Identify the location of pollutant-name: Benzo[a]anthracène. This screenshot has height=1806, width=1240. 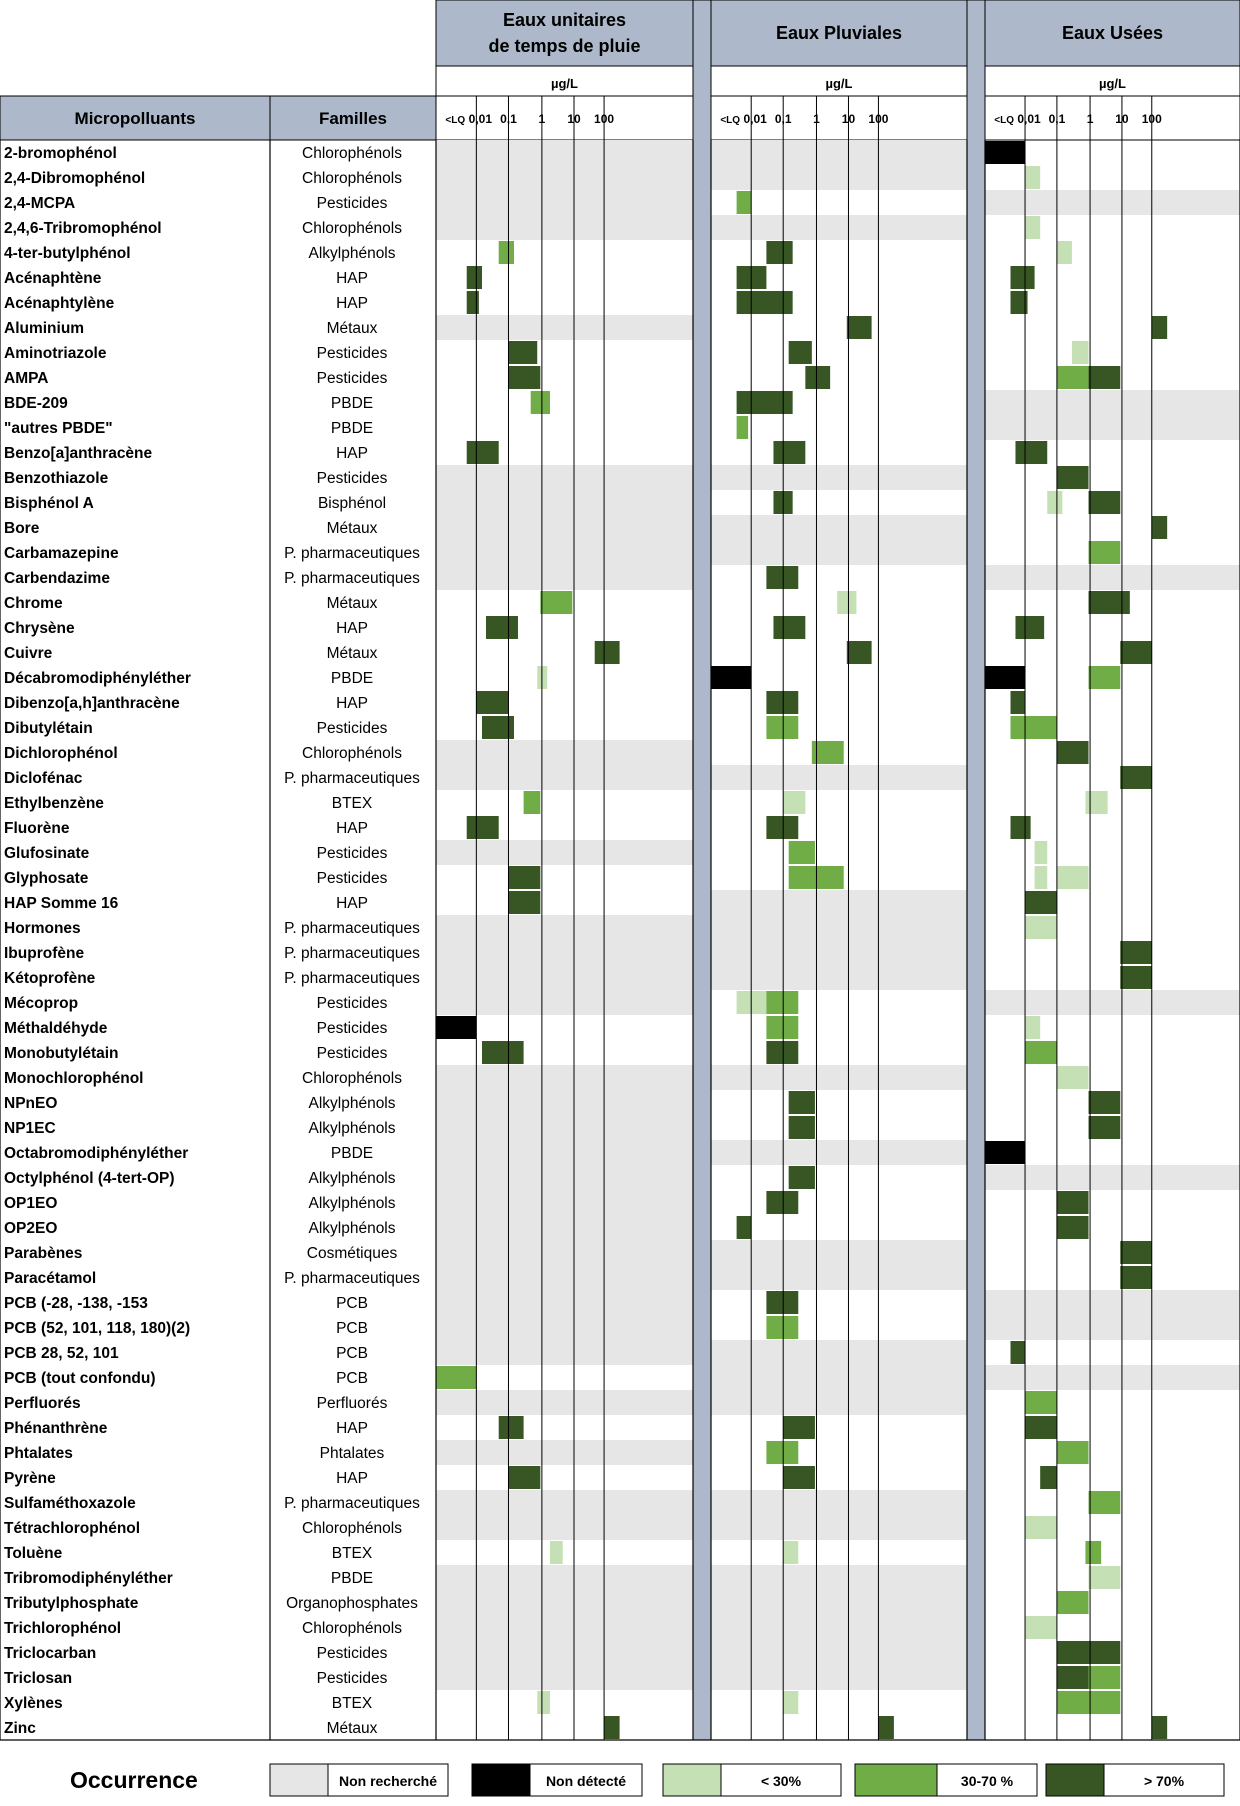
(78, 453).